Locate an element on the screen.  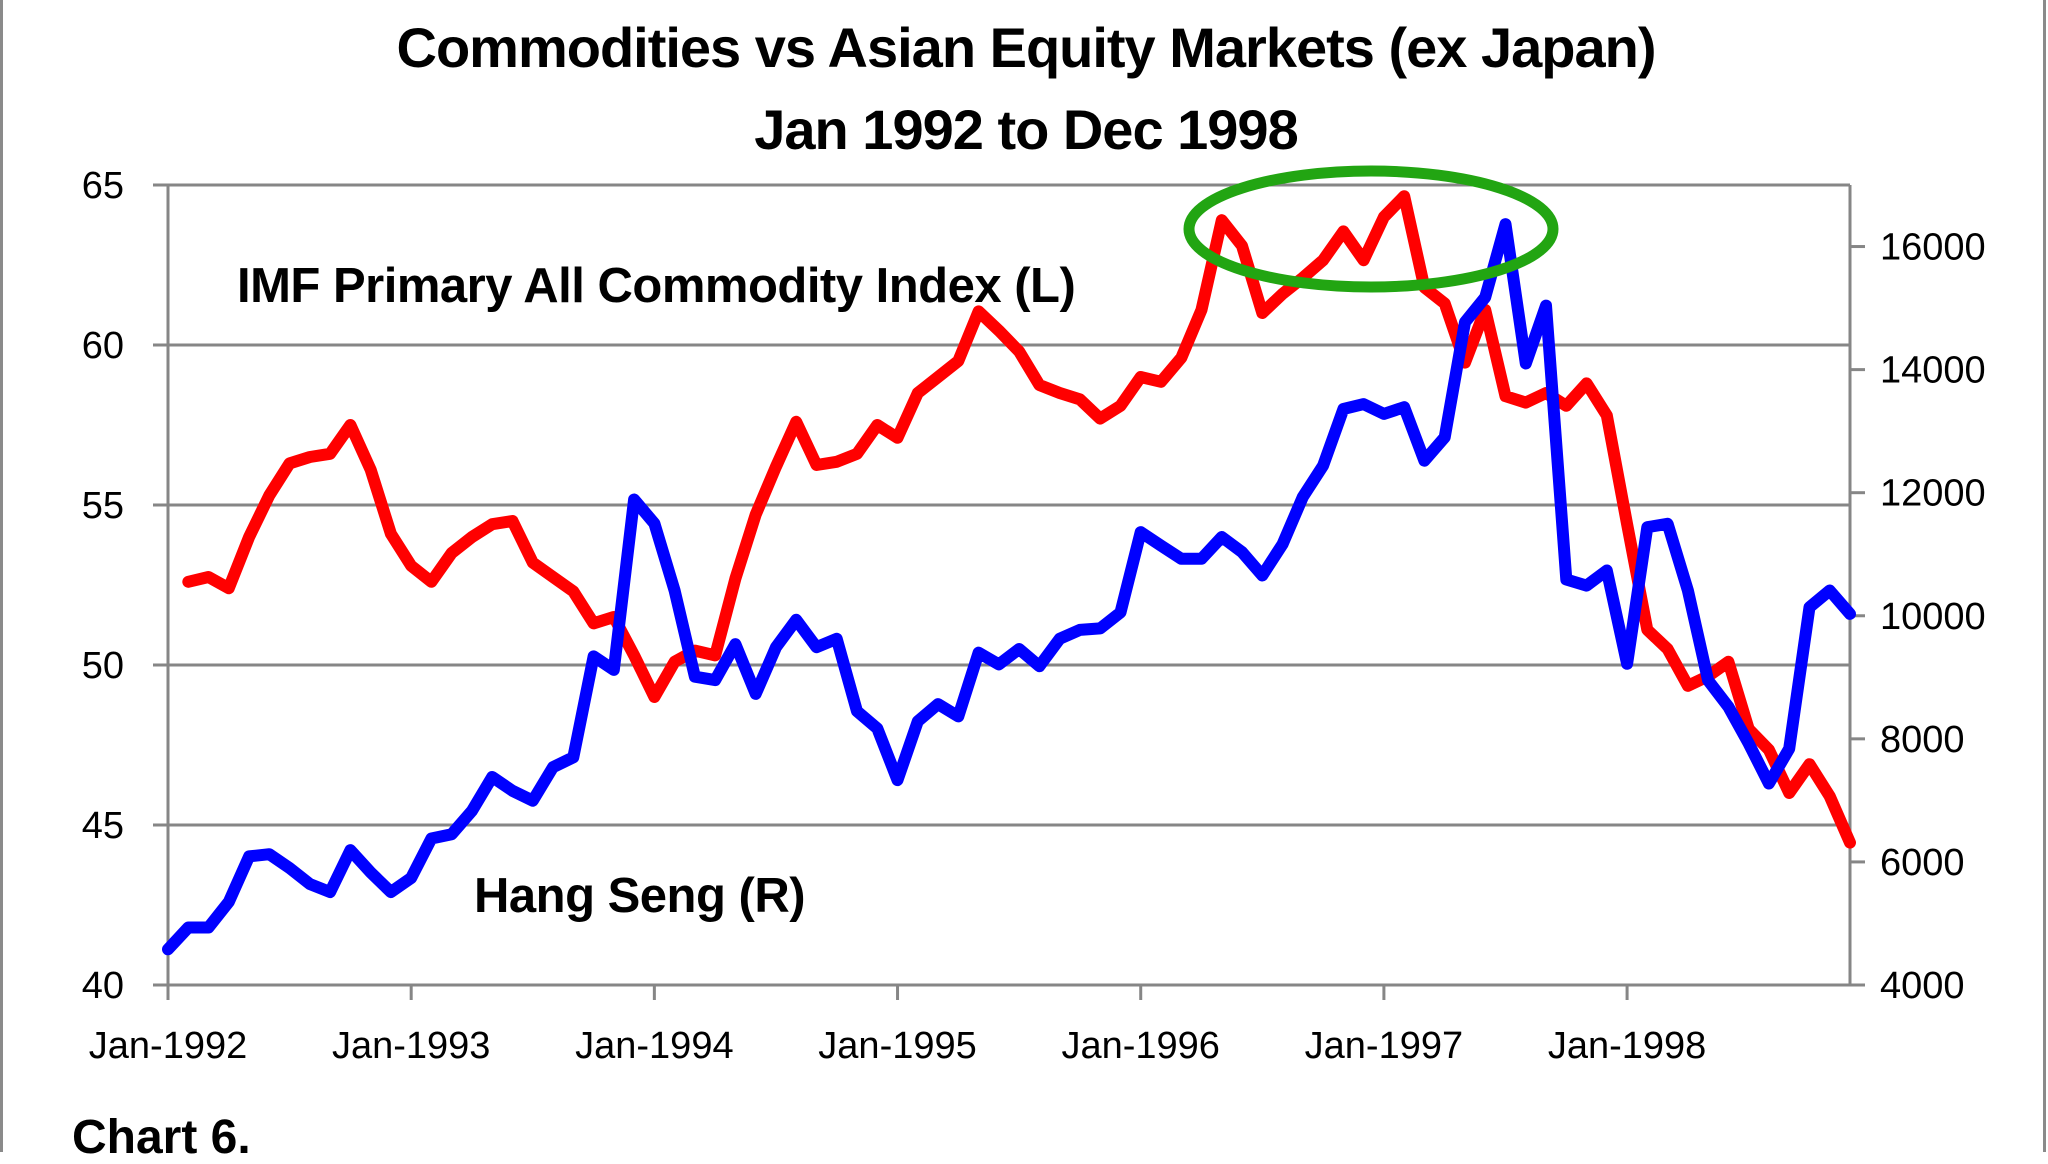
left-tick-label: 65 is located at coordinates (103, 186).